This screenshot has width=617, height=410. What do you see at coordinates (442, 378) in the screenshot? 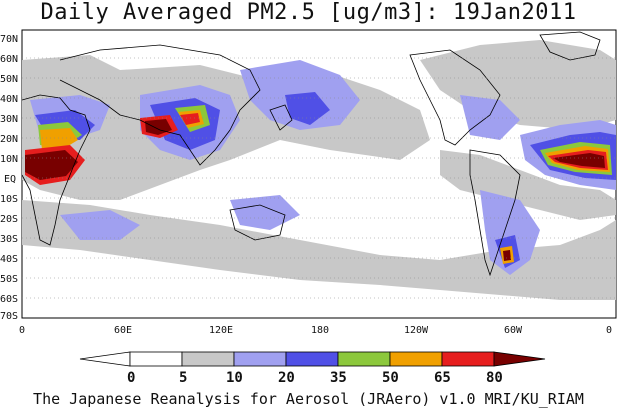
I see `colorbar-tick: 65` at bounding box center [442, 378].